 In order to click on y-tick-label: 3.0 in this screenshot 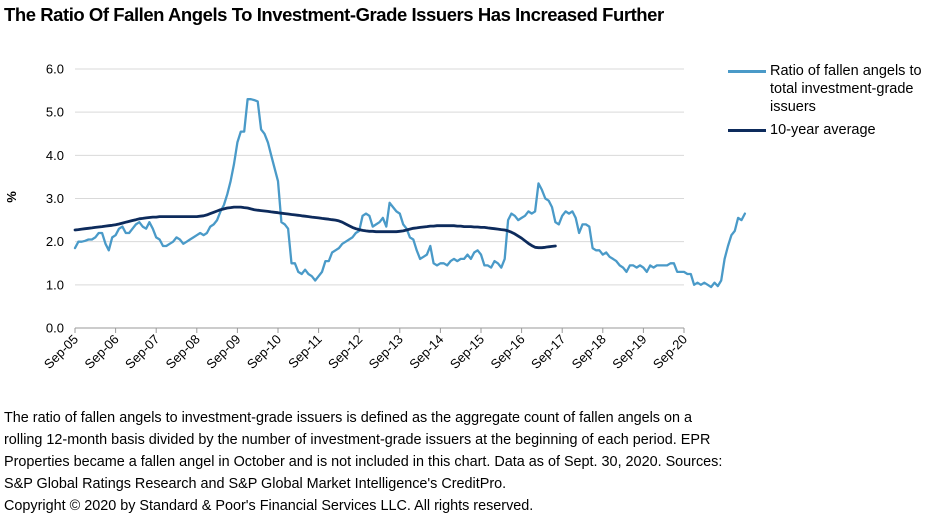, I will do `click(55, 198)`.